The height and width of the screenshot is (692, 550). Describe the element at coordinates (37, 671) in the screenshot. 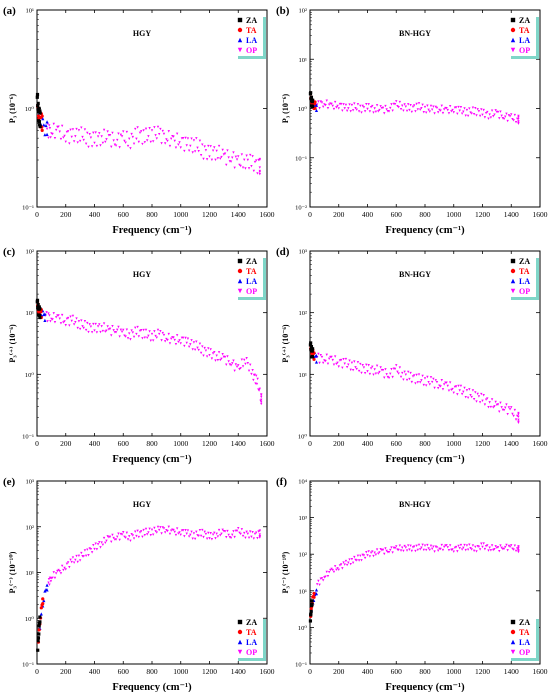

I see `x-tick-label: 0` at that location.